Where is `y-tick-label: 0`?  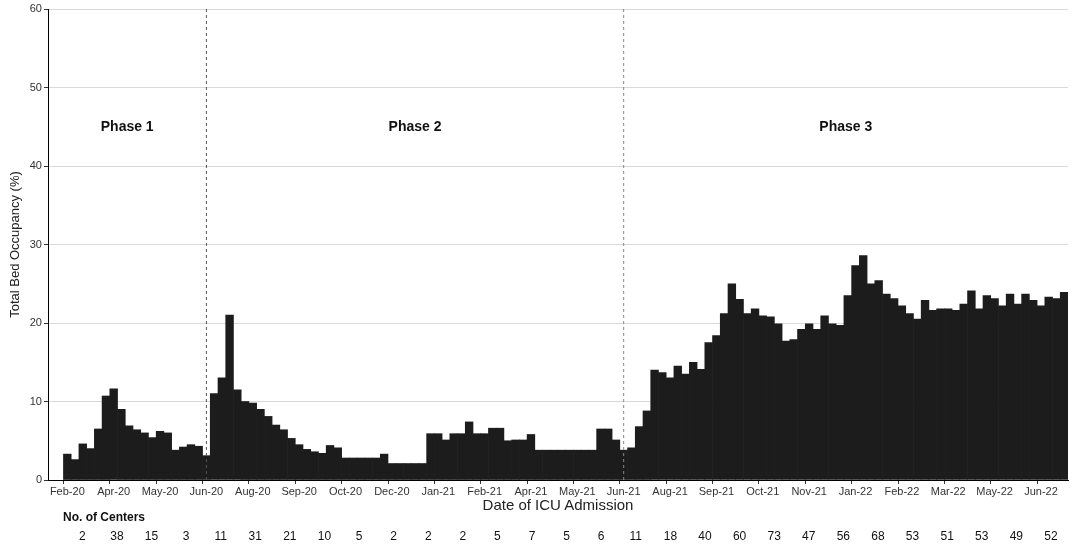 y-tick-label: 0 is located at coordinates (38, 479).